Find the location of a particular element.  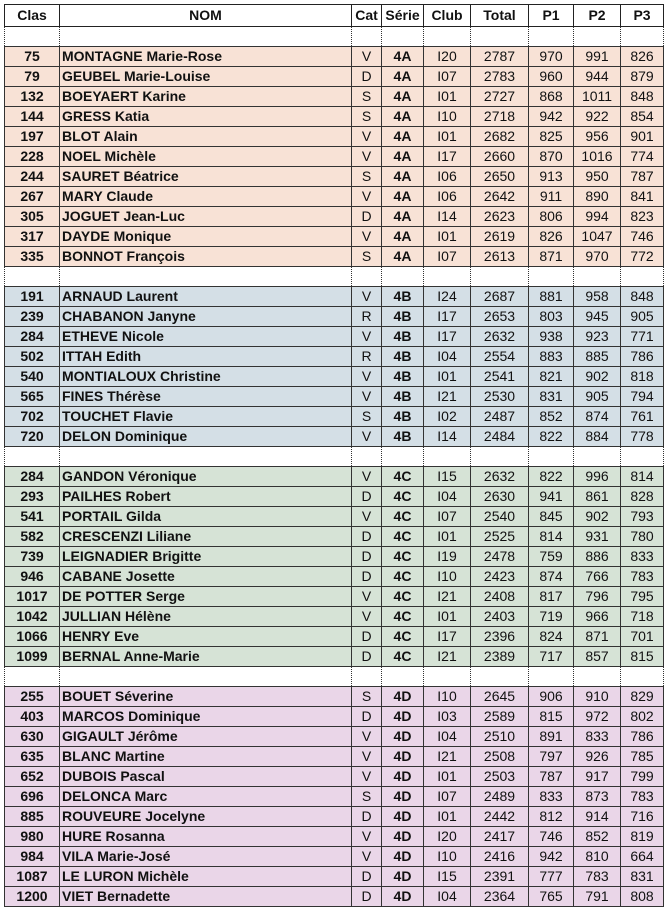

header-p3: P3 is located at coordinates (642, 15).